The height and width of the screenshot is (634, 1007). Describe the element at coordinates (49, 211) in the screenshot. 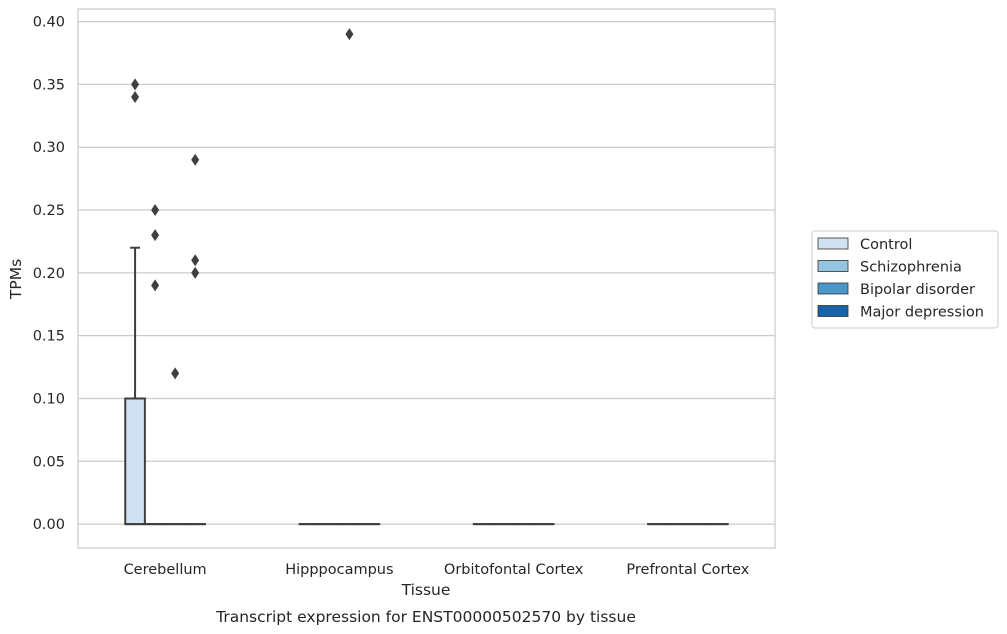

I see `y-tick-label: 0.25` at that location.